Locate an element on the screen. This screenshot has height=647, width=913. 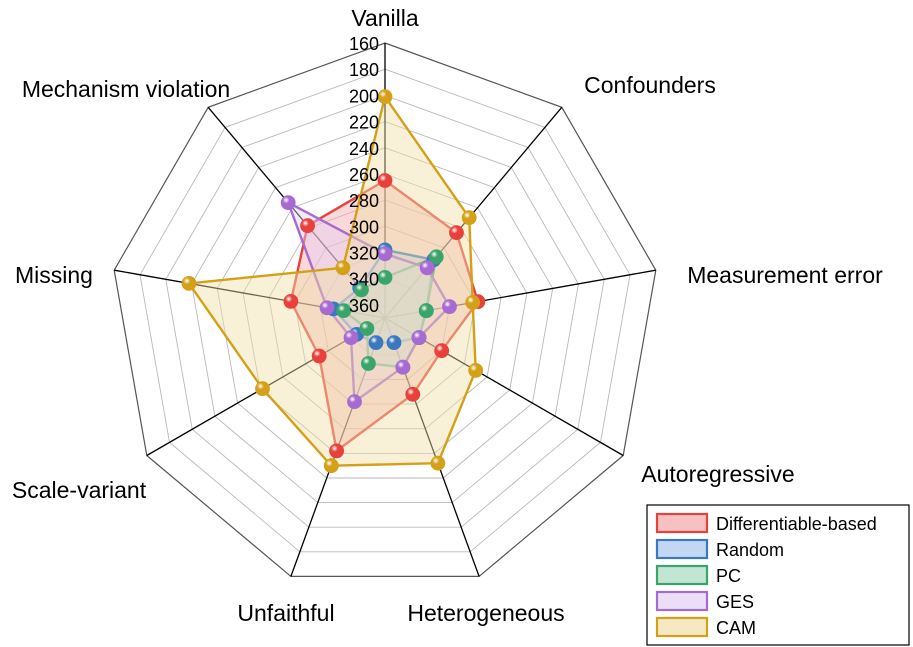
radial-tick-labels: 160 180 200 220 240 260 280 300 320 340 360 is located at coordinates (364, 175).